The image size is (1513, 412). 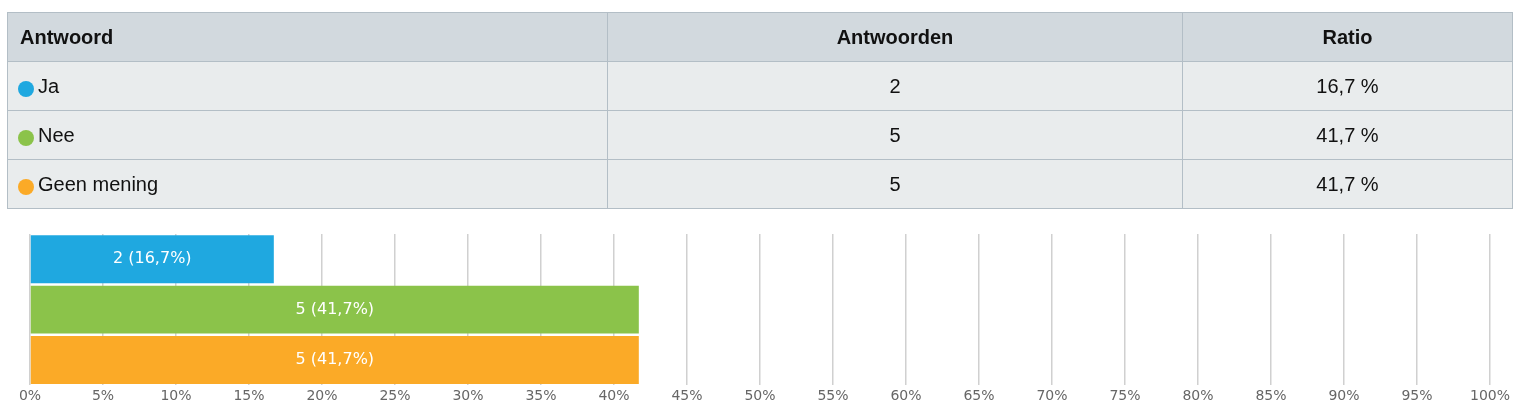 I want to click on text: 2, so click(x=895, y=86).